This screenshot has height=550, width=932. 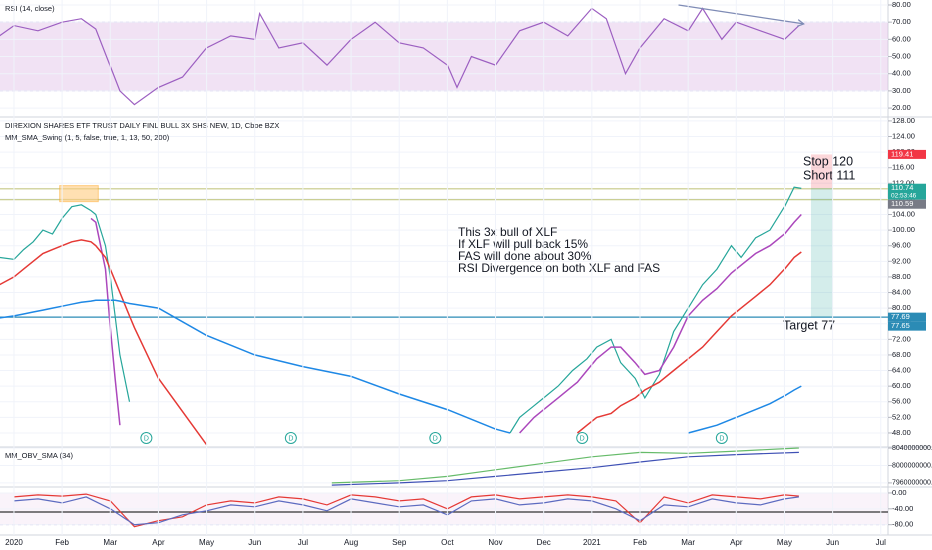 What do you see at coordinates (899, 492) in the screenshot?
I see `y-tick-label: 0.00` at bounding box center [899, 492].